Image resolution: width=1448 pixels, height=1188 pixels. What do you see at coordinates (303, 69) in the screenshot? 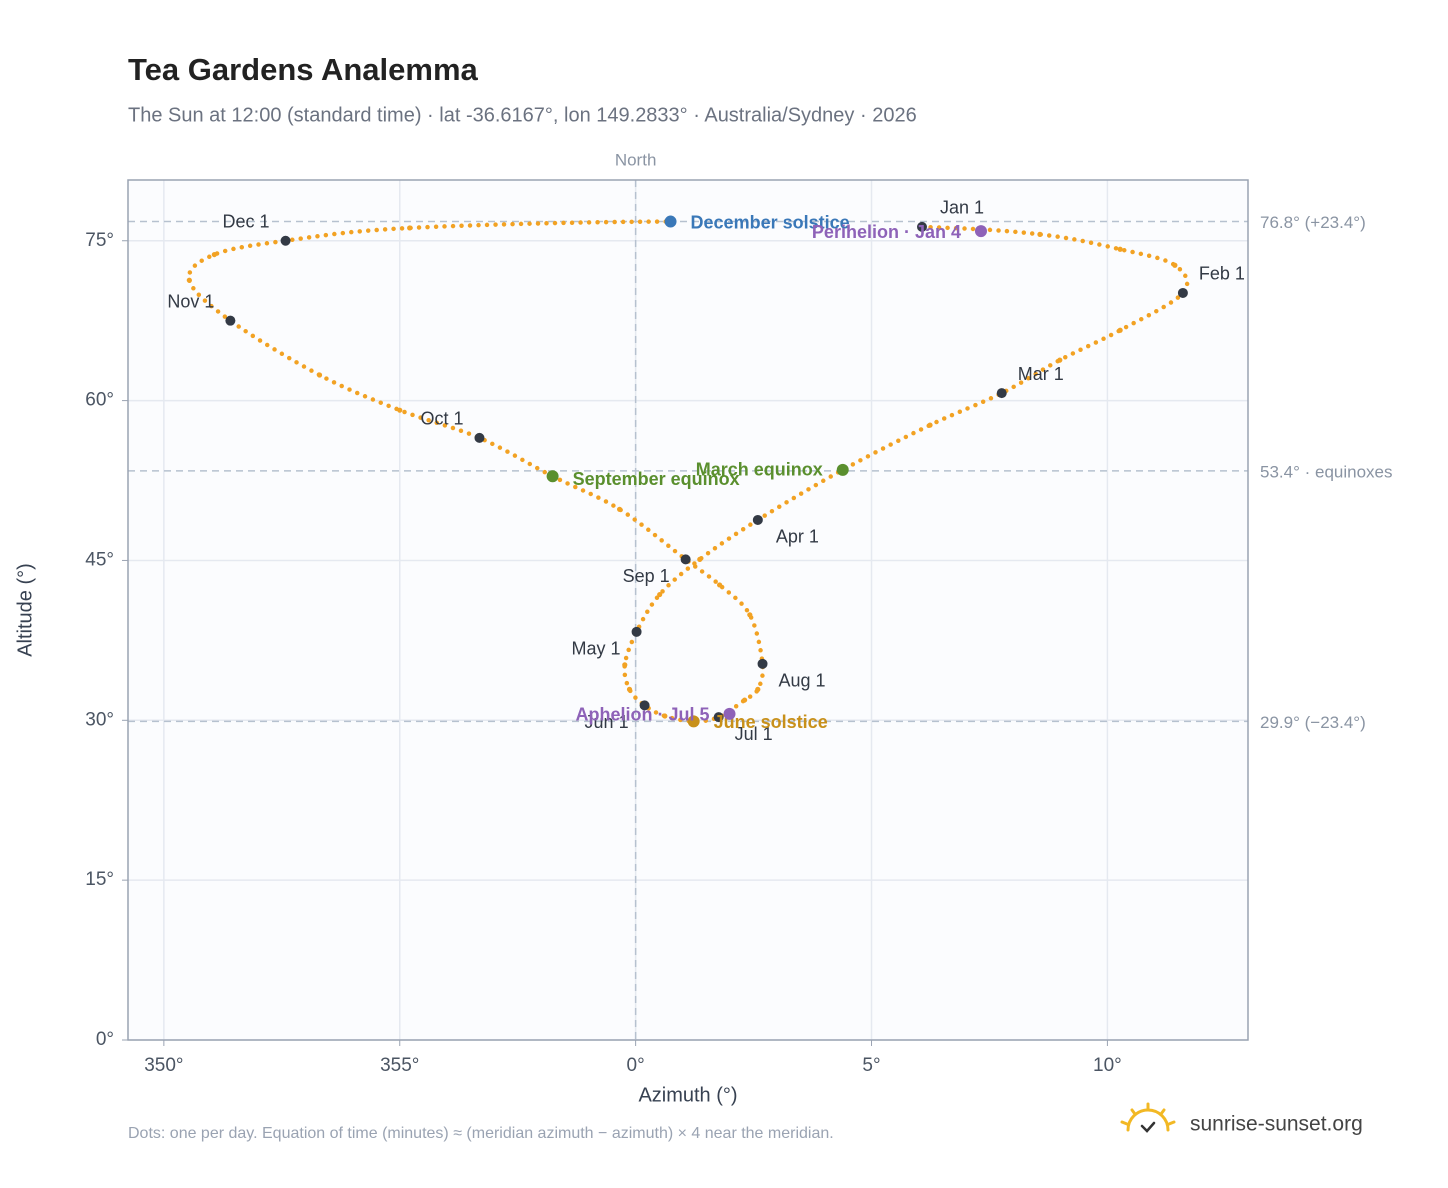
I see `chart-title: Tea Gardens Analemma` at bounding box center [303, 69].